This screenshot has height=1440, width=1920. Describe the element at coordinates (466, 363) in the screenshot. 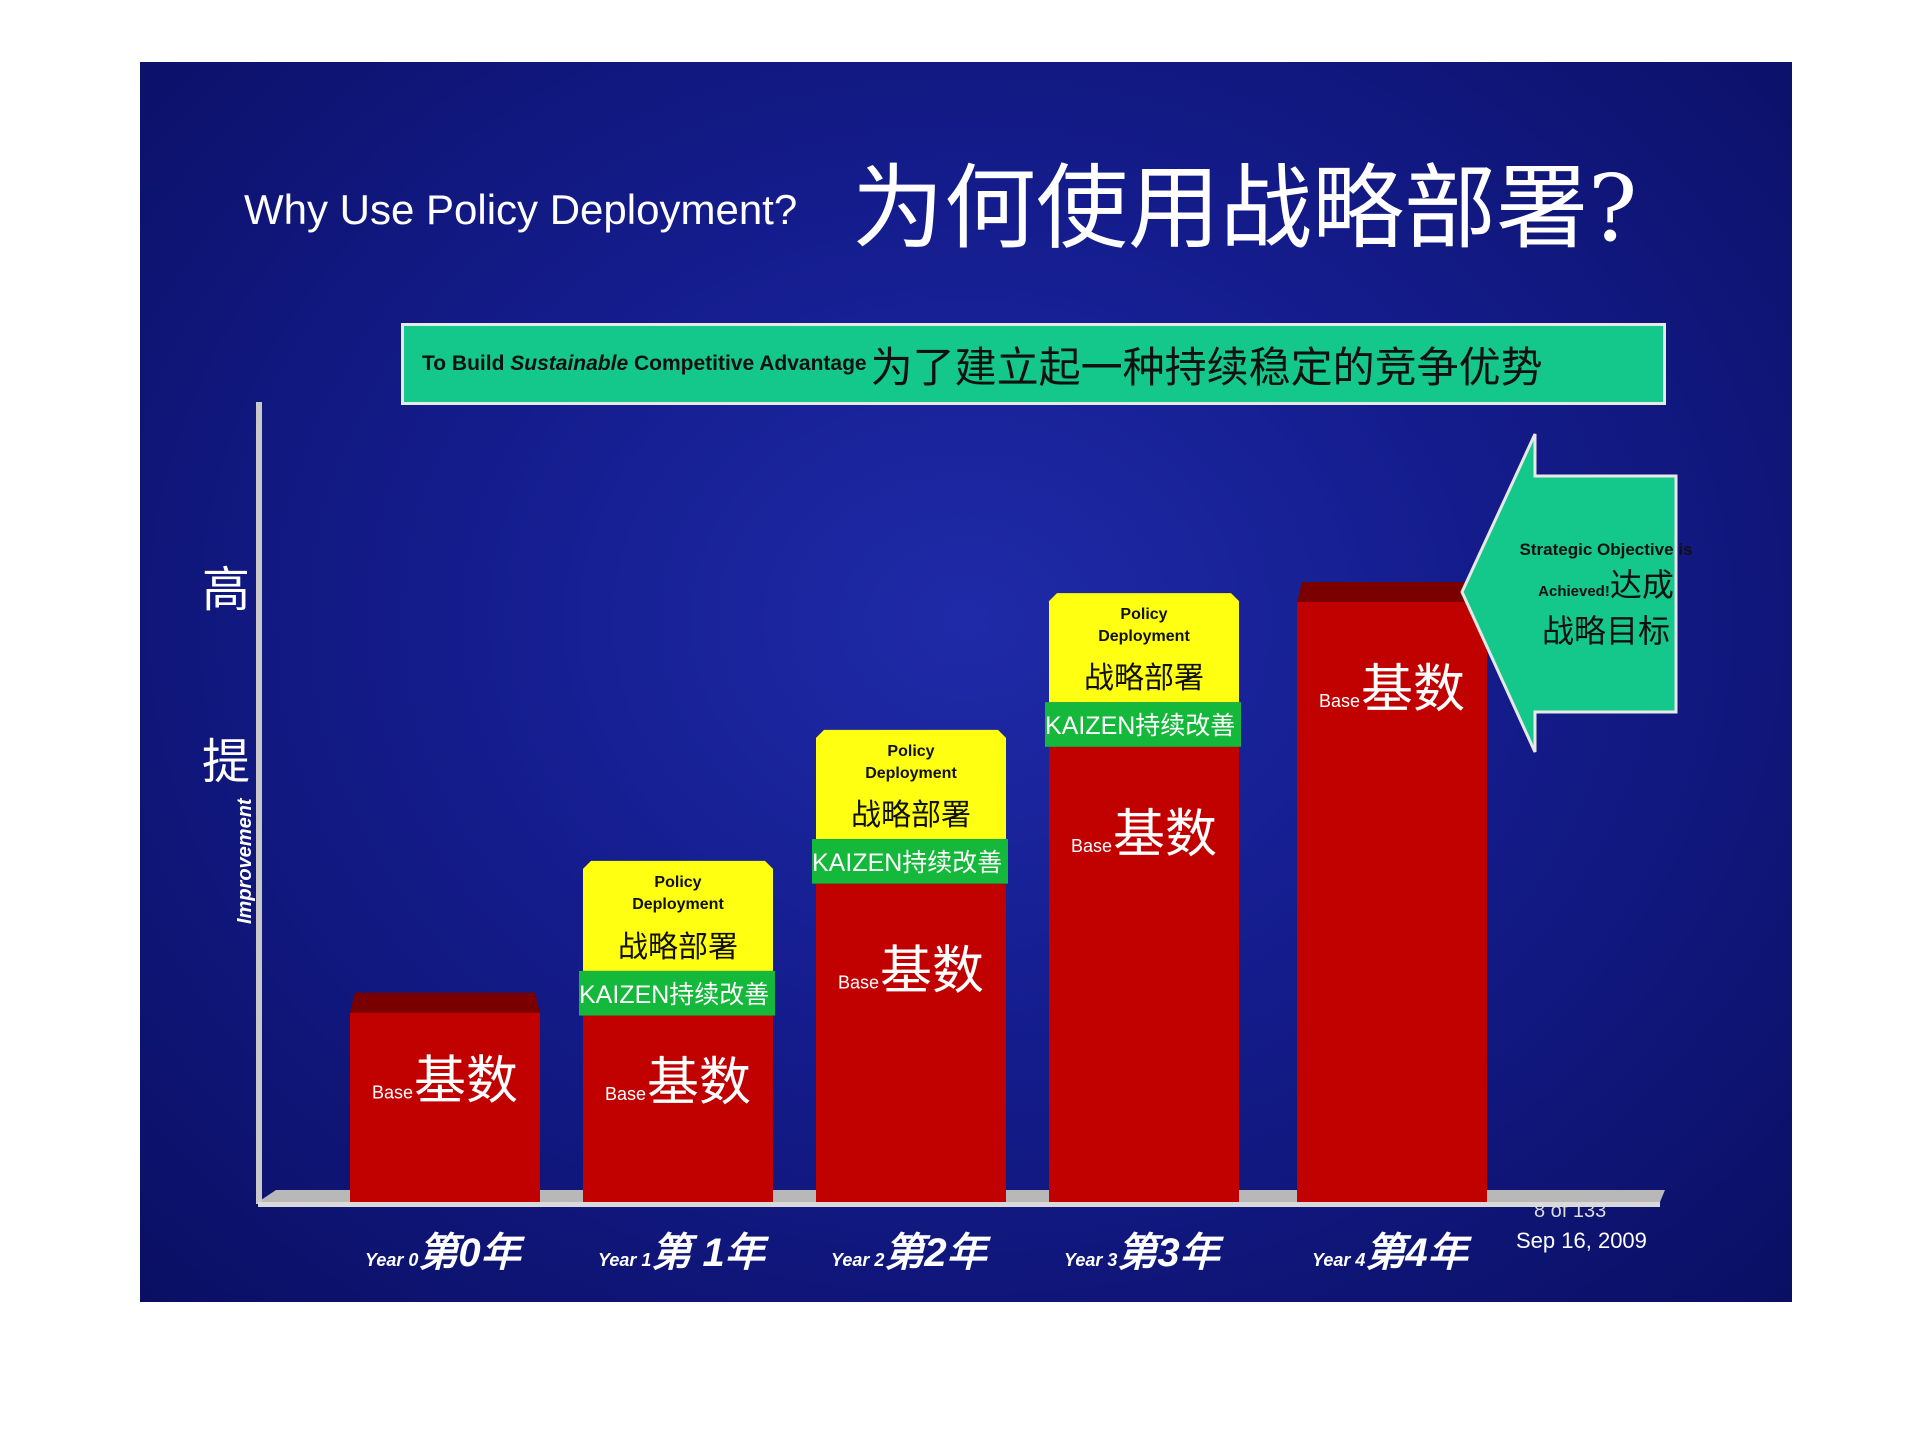

I see `banner-prefix: To Build` at that location.